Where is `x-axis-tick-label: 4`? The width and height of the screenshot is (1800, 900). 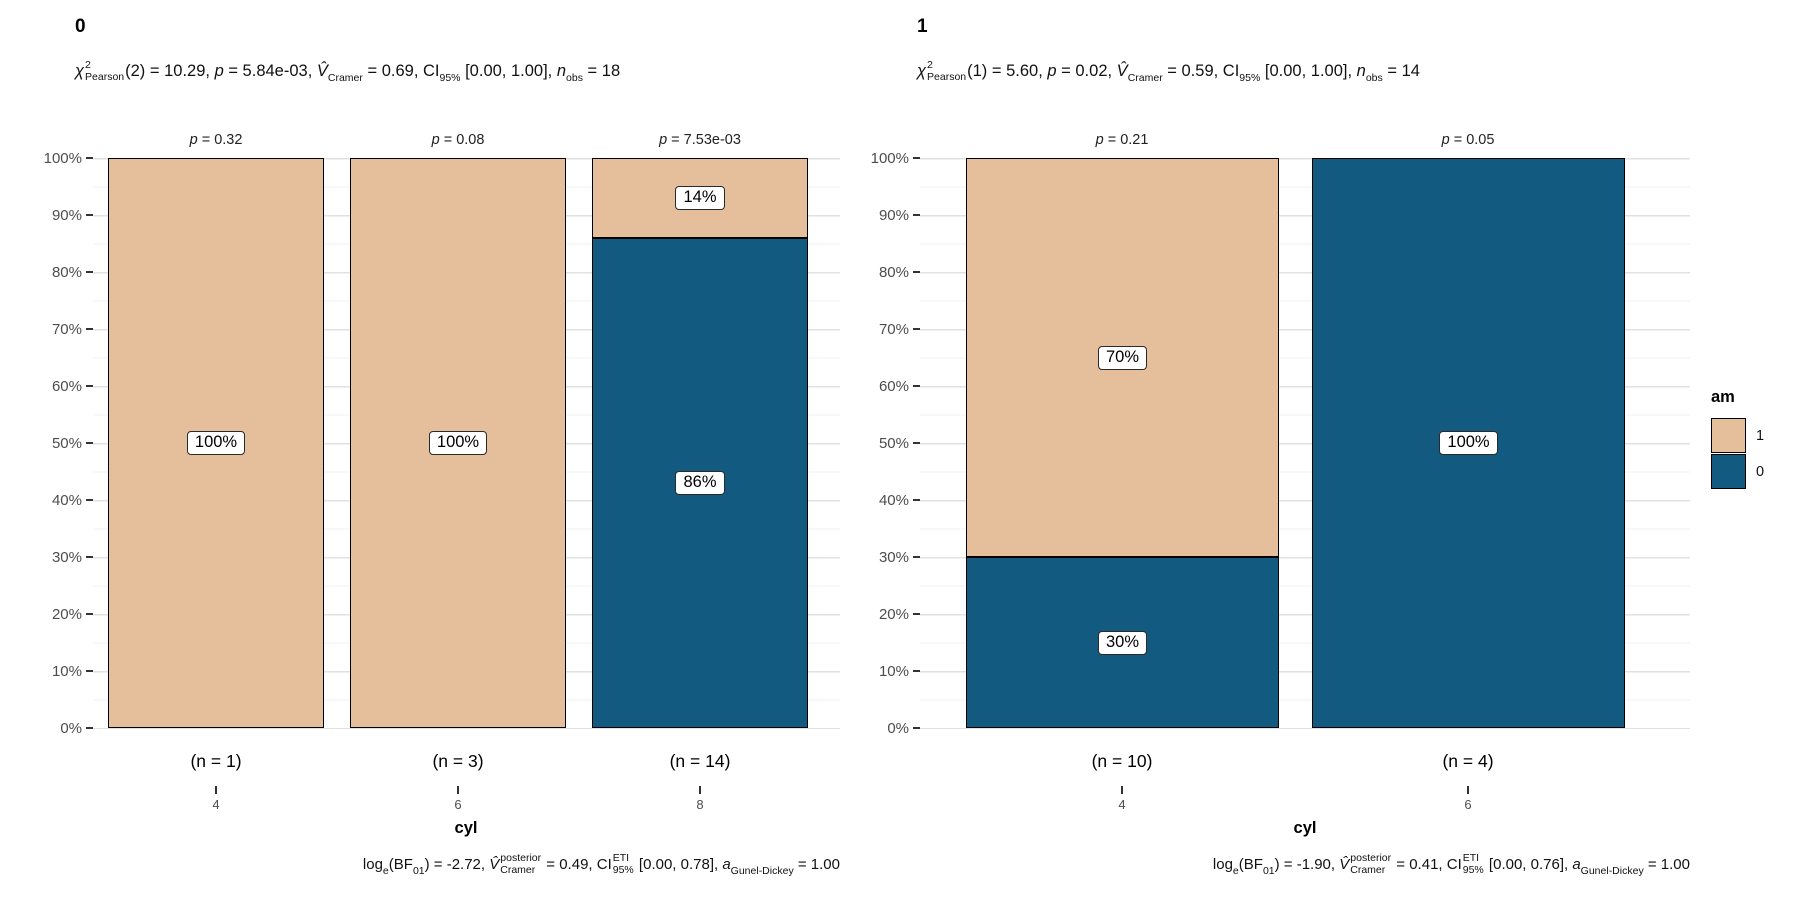 x-axis-tick-label: 4 is located at coordinates (1122, 804).